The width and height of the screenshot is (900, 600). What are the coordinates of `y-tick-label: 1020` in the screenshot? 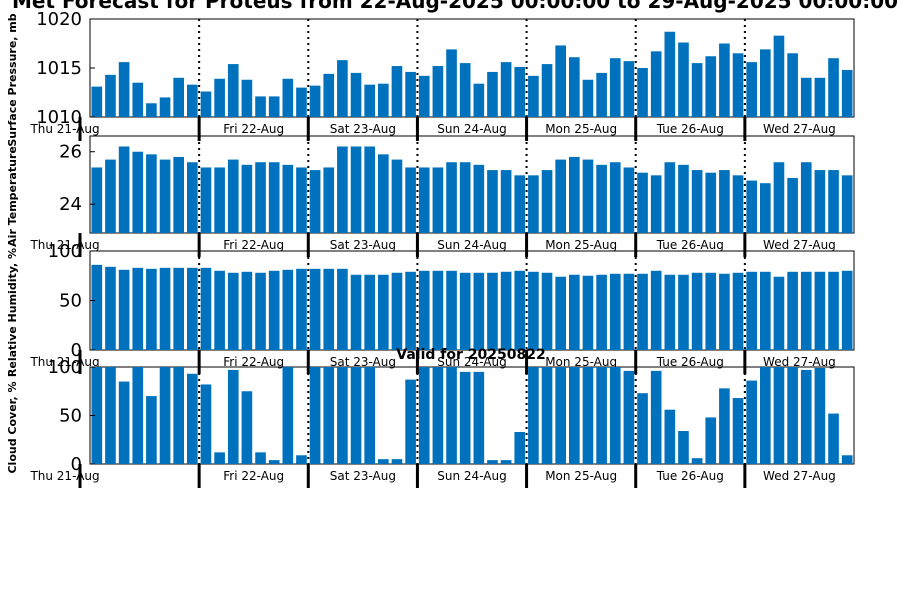 It's located at (59, 19).